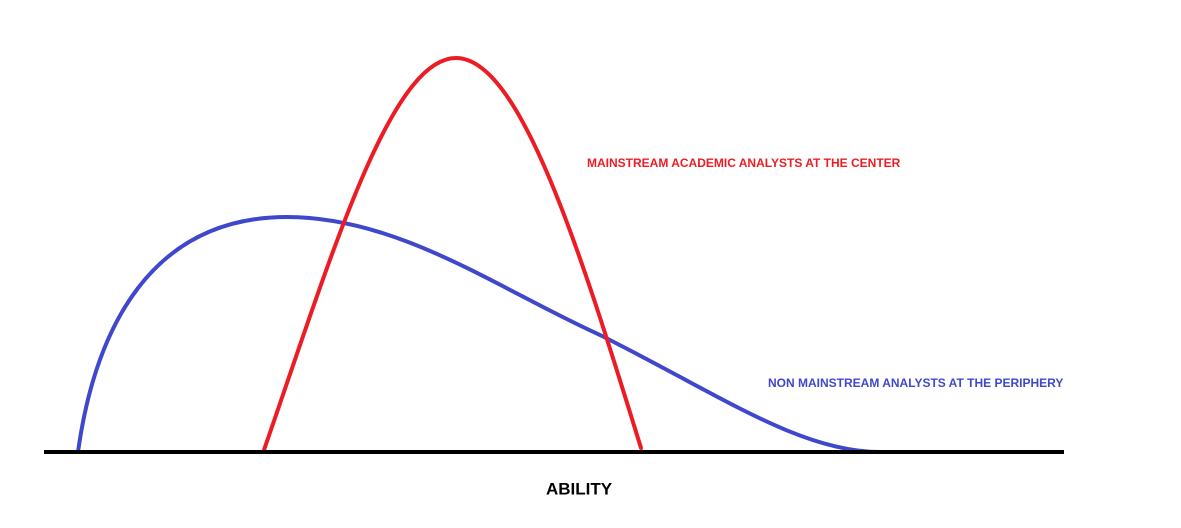  What do you see at coordinates (579, 488) in the screenshot?
I see `axis-label: ABILITY` at bounding box center [579, 488].